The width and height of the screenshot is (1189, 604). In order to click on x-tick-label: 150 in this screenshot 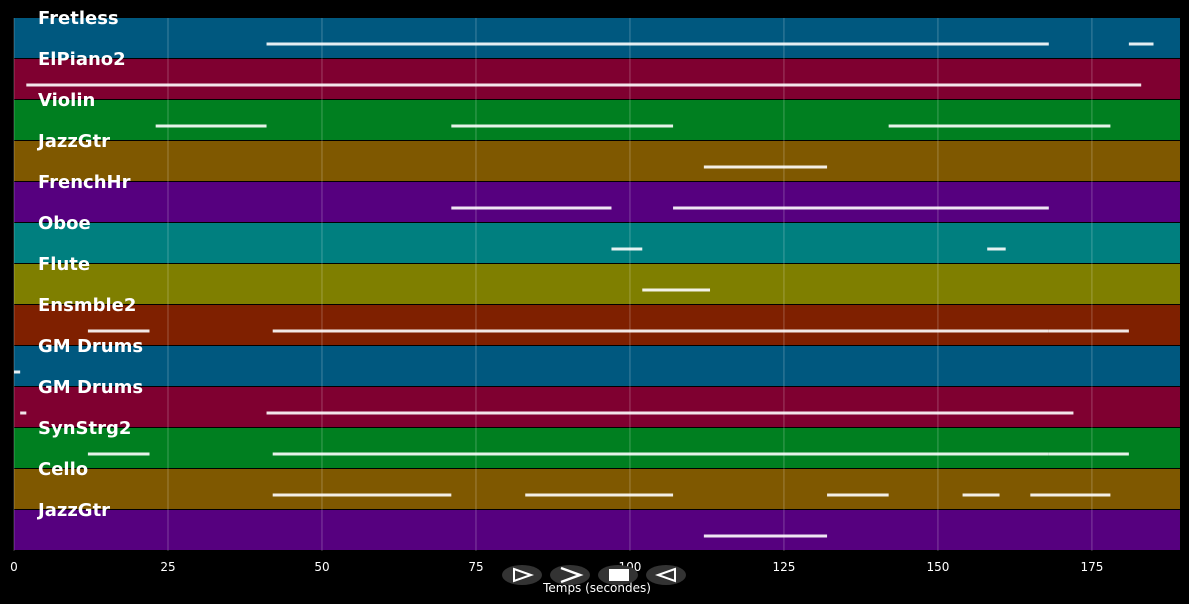, I will do `click(937, 567)`.